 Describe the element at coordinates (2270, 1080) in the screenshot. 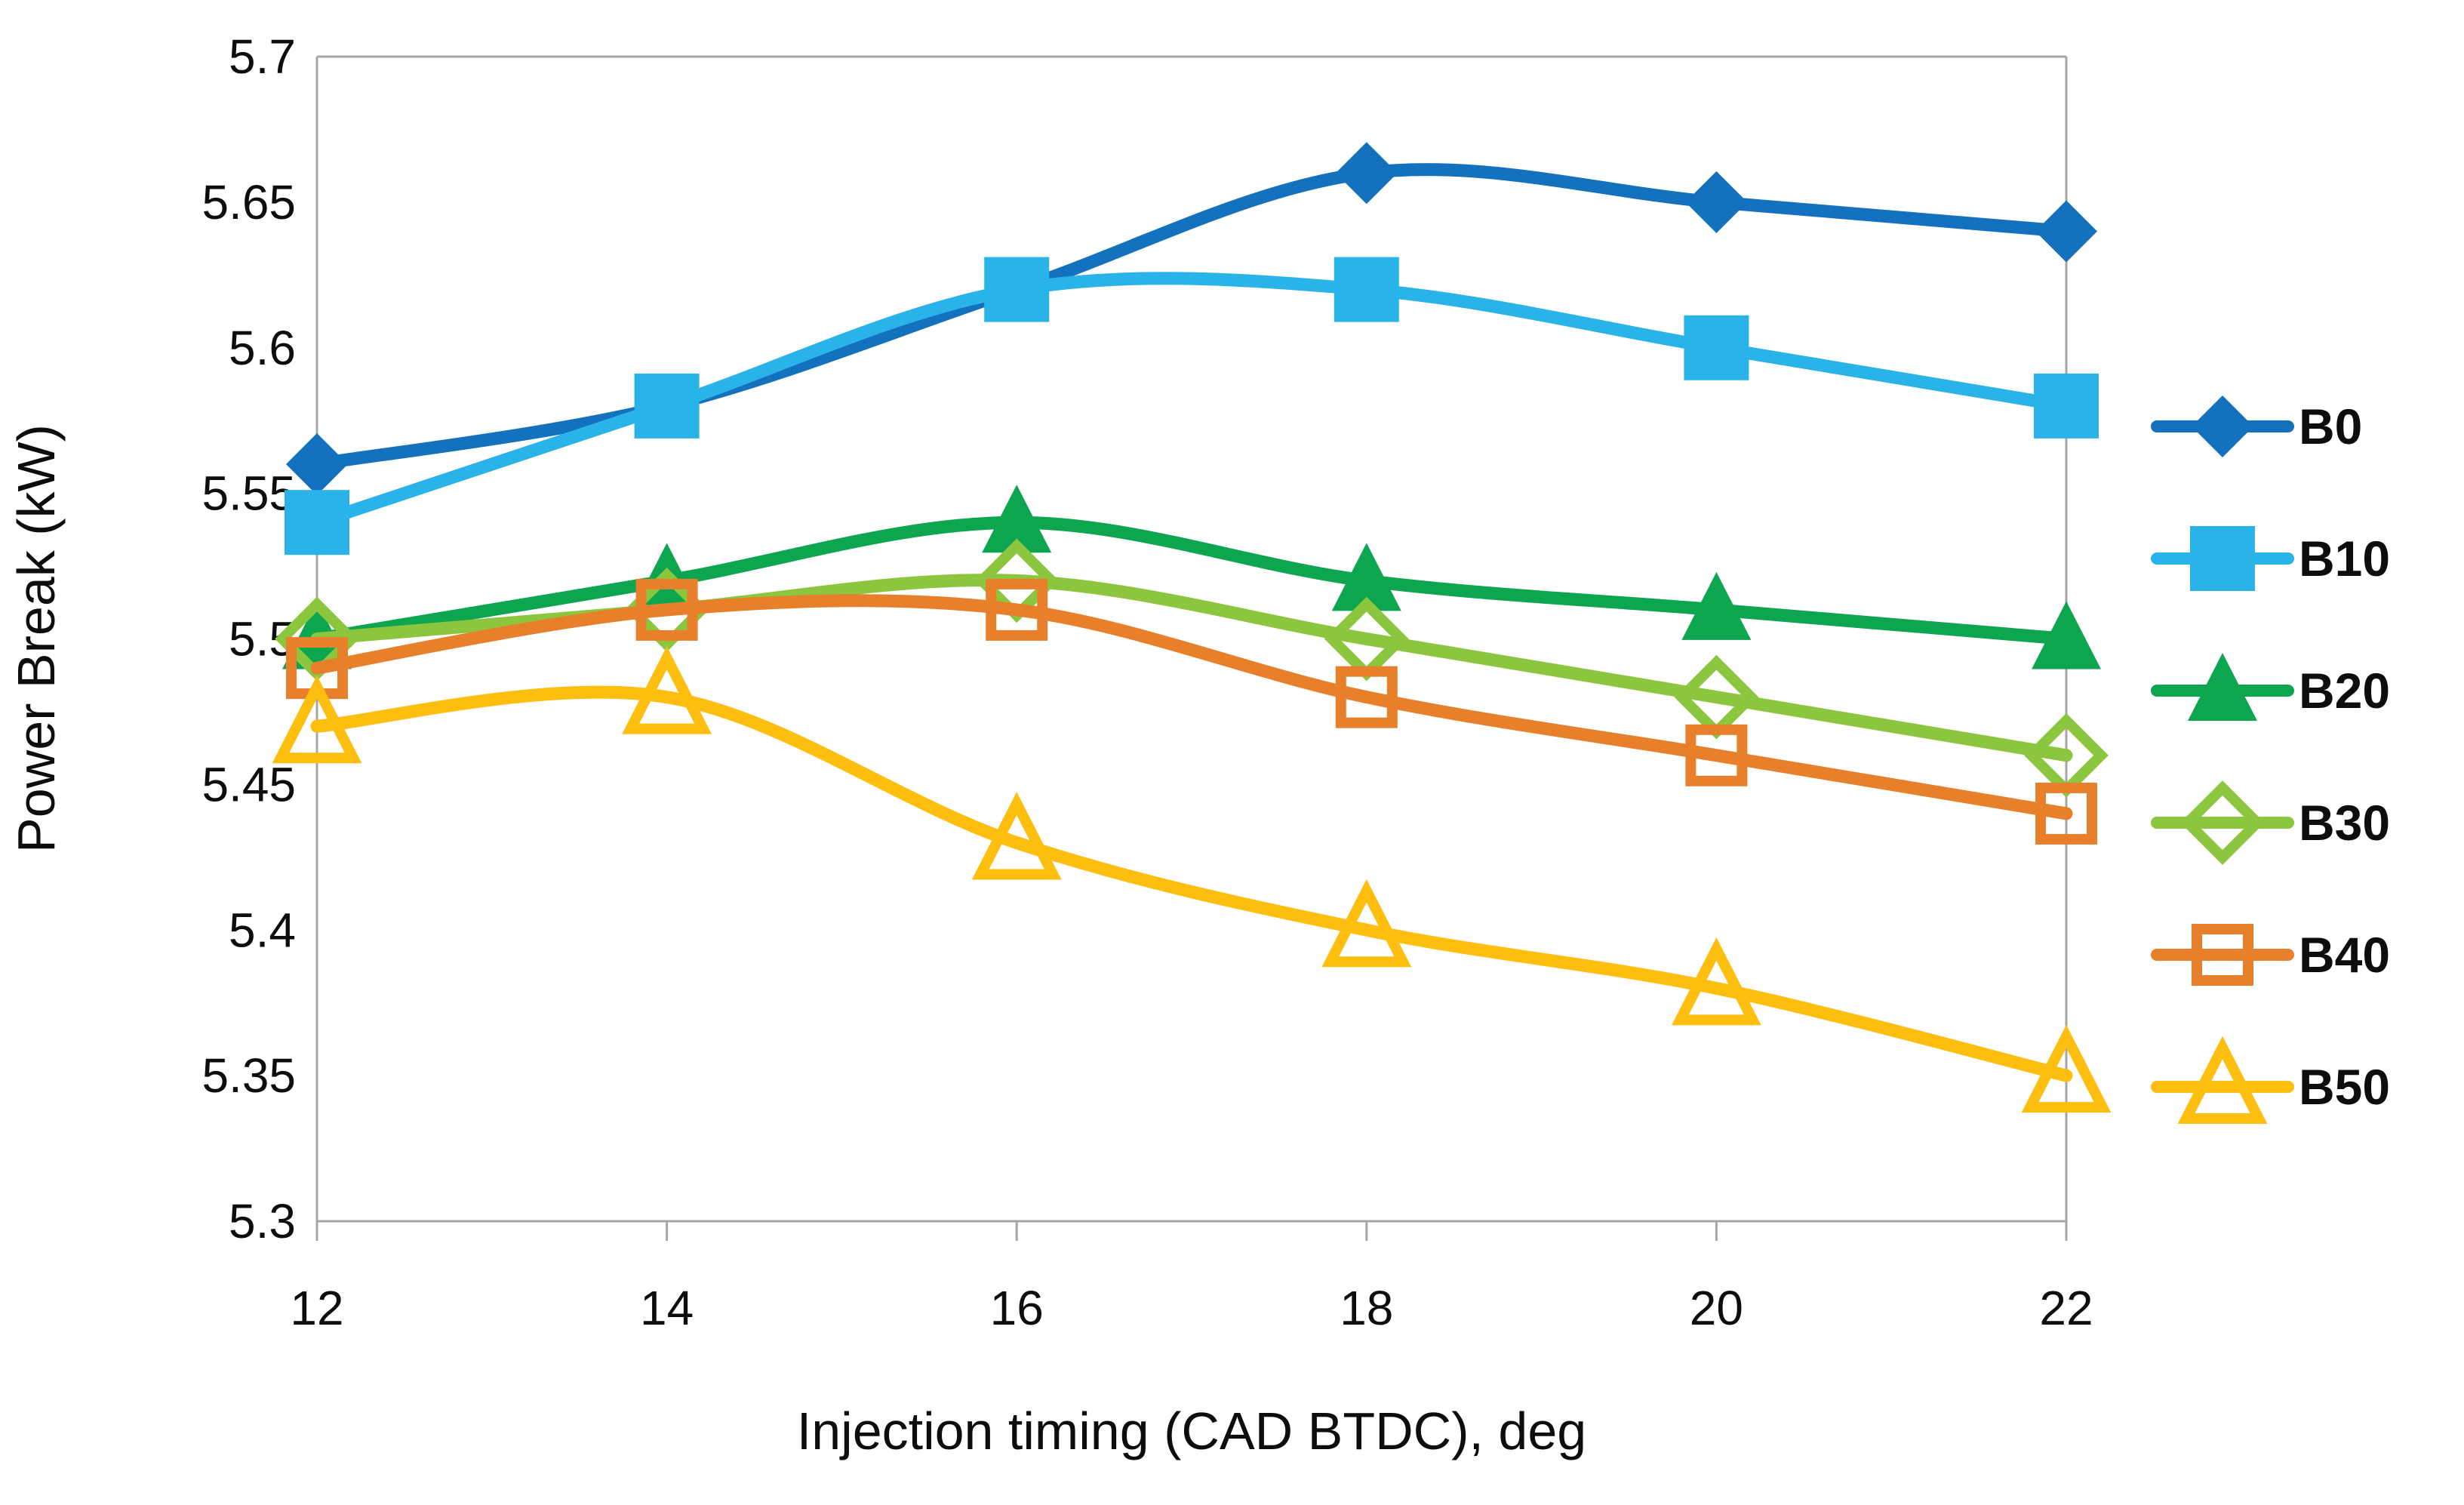

I see `legend-item-B50: B50` at that location.